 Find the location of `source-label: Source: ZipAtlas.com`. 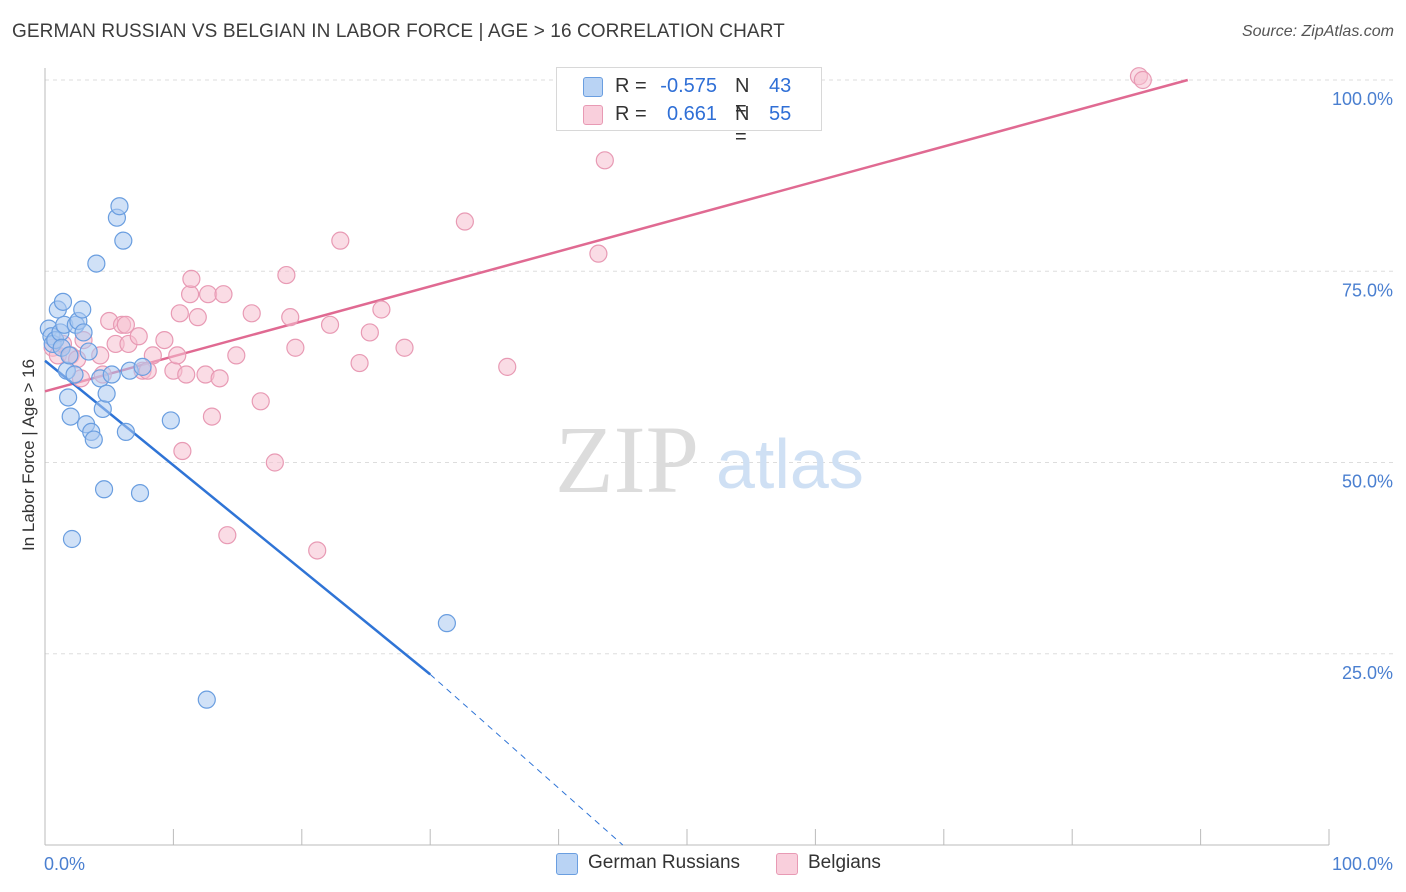

source-label: Source: ZipAtlas.com is located at coordinates (1317, 31).